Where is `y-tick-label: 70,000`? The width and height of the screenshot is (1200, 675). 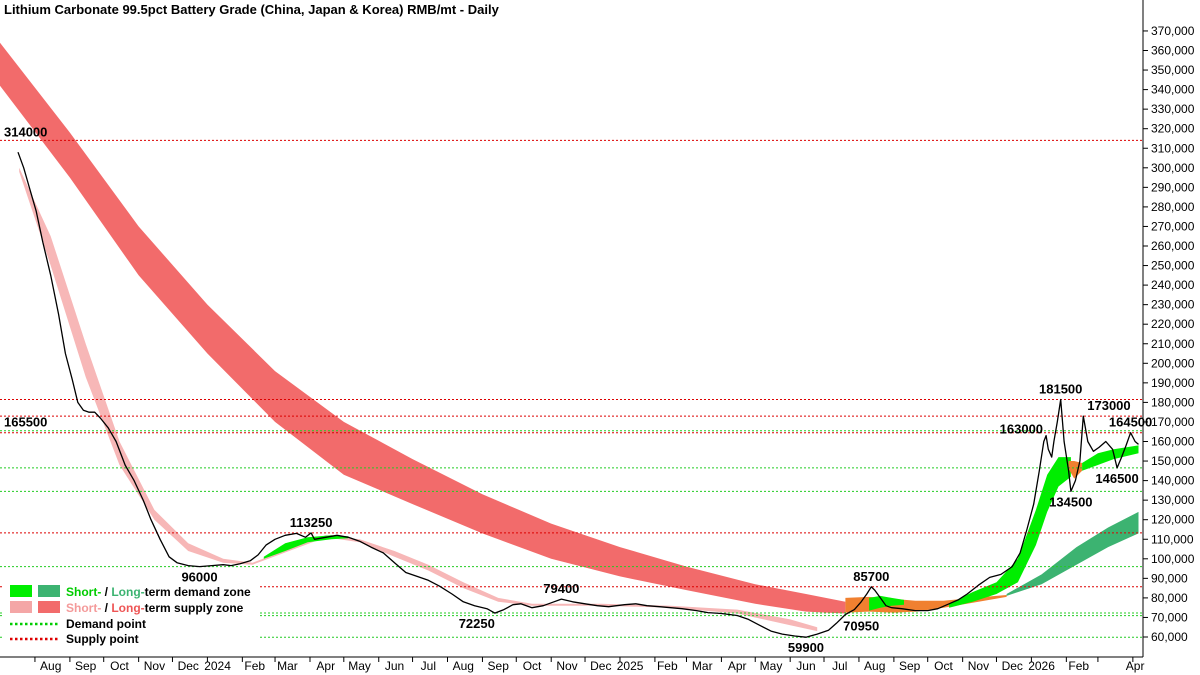
y-tick-label: 70,000 is located at coordinates (1169, 617).